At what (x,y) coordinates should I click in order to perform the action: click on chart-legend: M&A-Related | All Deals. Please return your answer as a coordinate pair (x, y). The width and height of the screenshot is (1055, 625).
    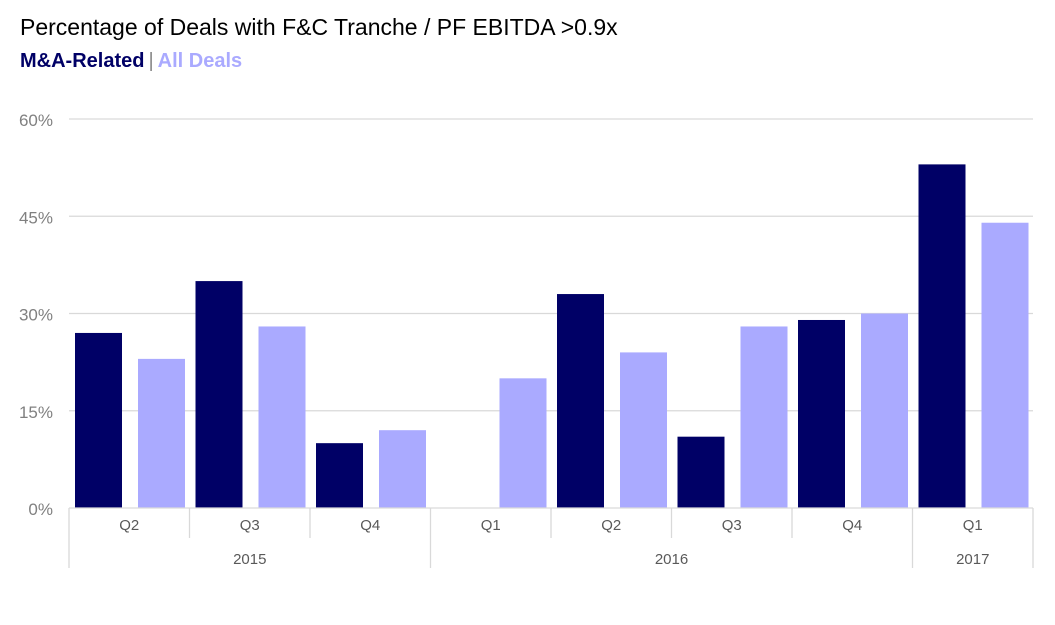
    Looking at the image, I should click on (131, 61).